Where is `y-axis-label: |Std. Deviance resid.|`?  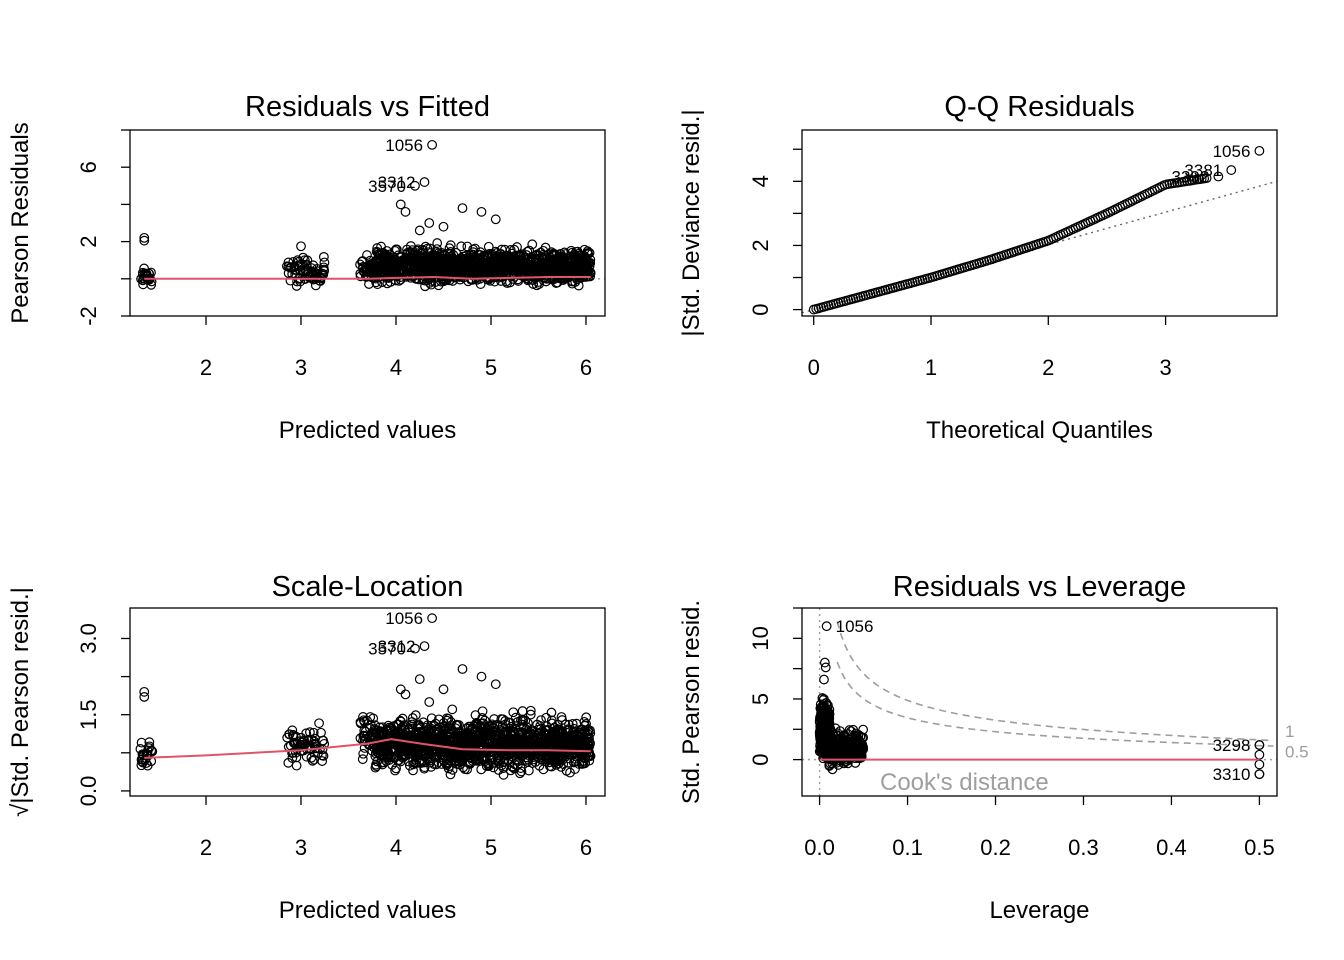
y-axis-label: |Std. Deviance resid.| is located at coordinates (691, 222).